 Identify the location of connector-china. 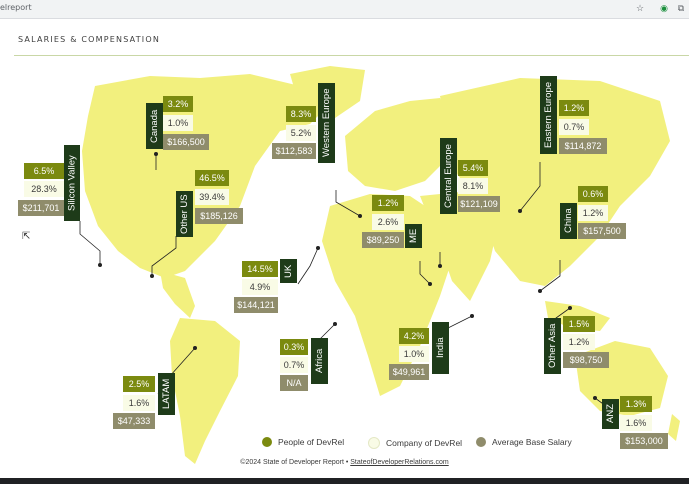
(550, 276).